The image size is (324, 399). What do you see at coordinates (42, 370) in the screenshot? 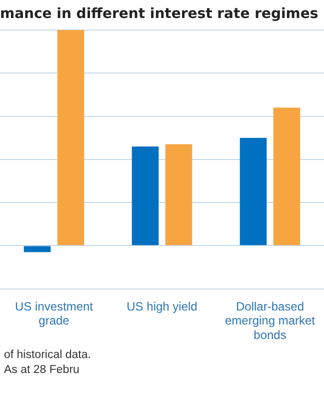
I see `text: As at 28 Febru` at bounding box center [42, 370].